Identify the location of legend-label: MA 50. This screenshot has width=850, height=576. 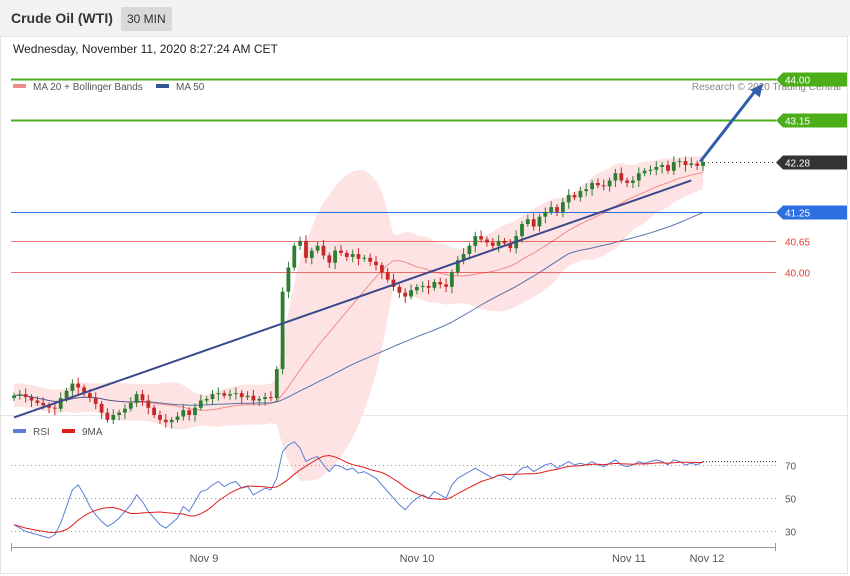
(190, 87).